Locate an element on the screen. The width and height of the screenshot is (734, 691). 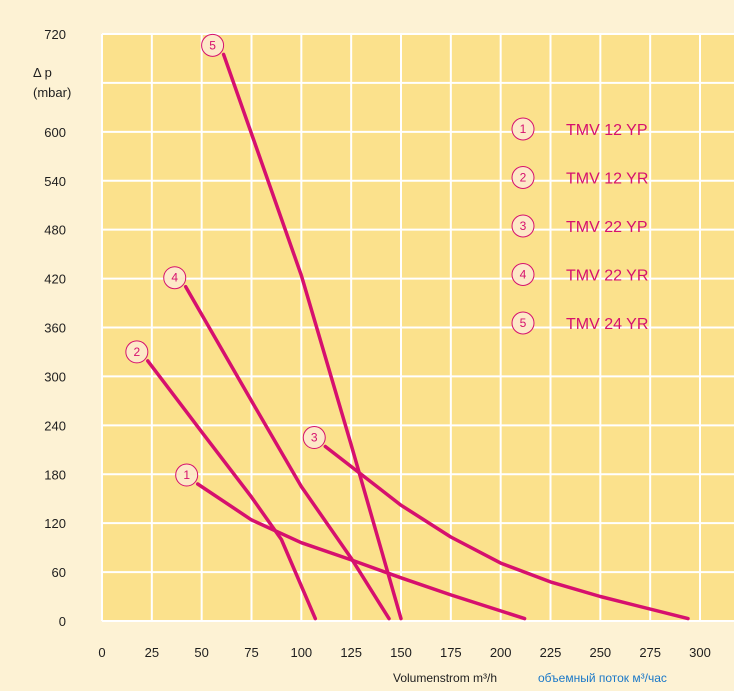
legend-badge-label-5: 5 is located at coordinates (523, 323).